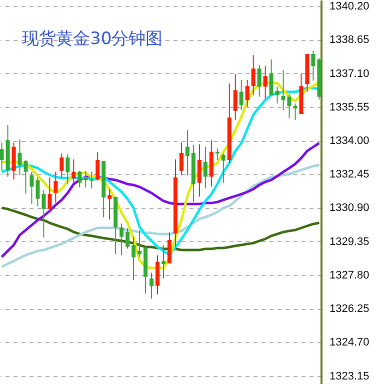 The height and width of the screenshot is (384, 379). What do you see at coordinates (350, 40) in the screenshot?
I see `y-tick-label: 1338.65` at bounding box center [350, 40].